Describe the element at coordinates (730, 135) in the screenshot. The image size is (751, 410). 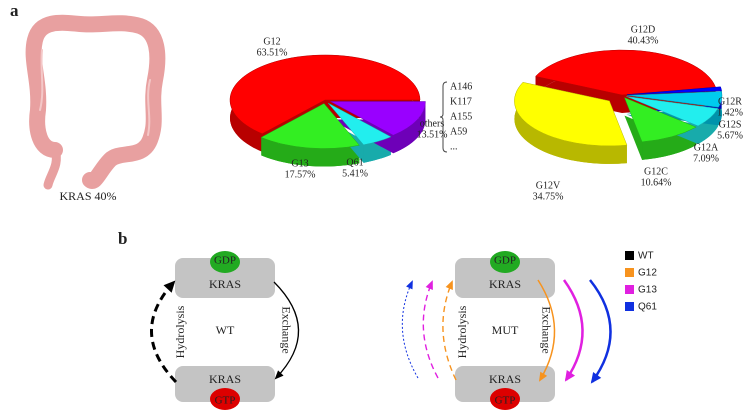
I see `slice-value-label: 5.67%` at that location.